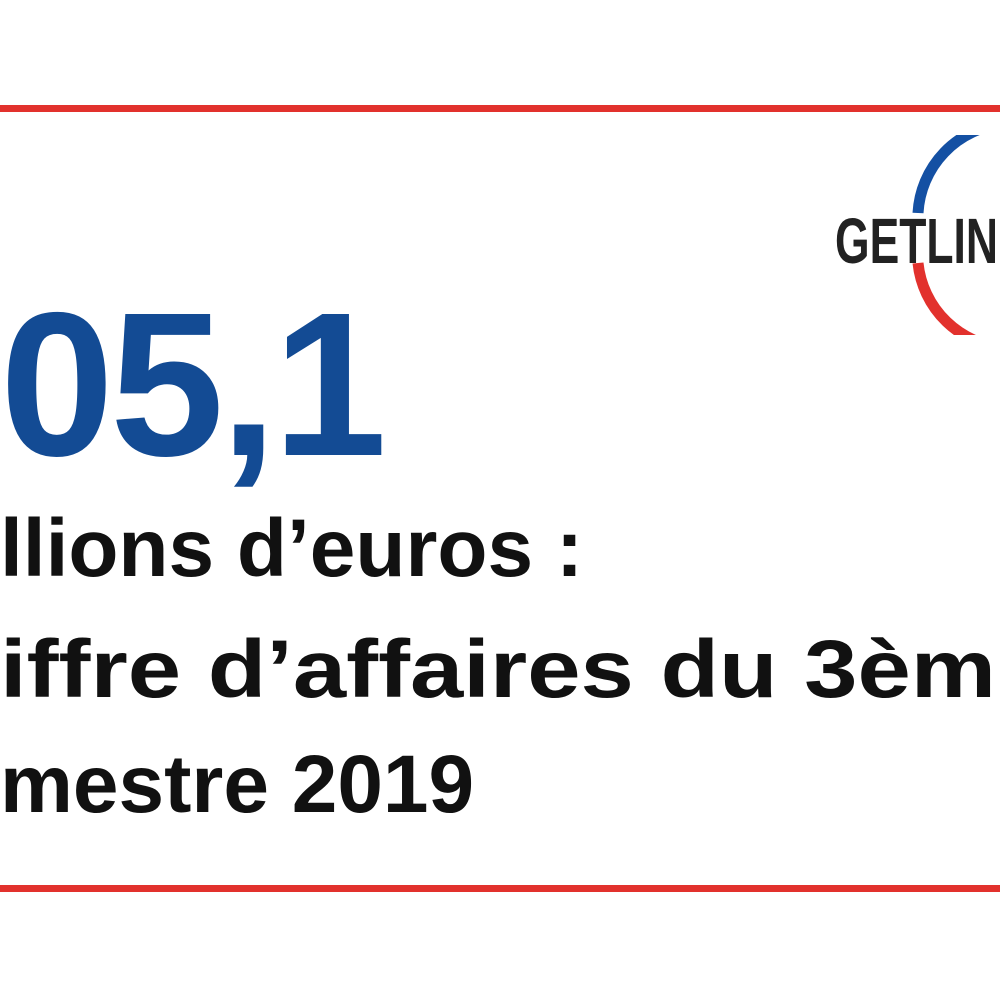 The width and height of the screenshot is (1000, 1000). What do you see at coordinates (500, 108) in the screenshot?
I see `top-divider` at bounding box center [500, 108].